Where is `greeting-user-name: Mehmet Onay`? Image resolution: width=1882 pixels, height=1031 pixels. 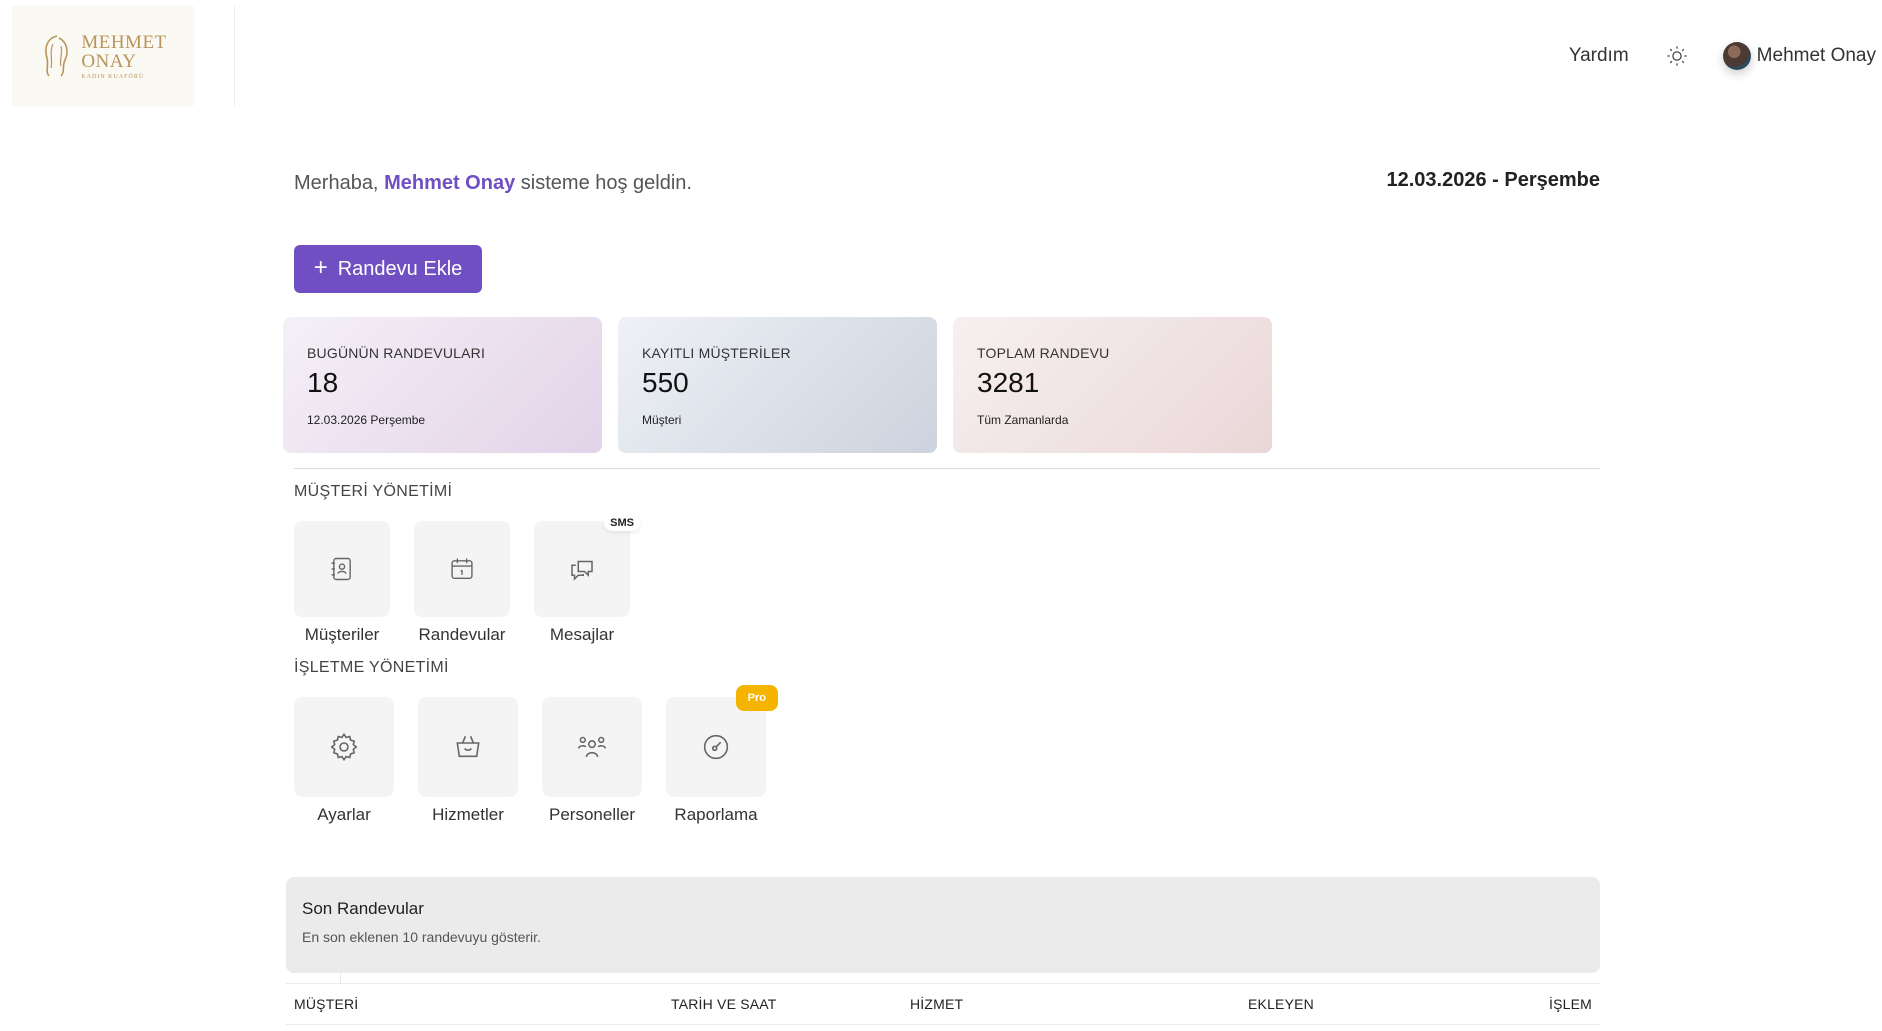
greeting-user-name: Mehmet Onay is located at coordinates (450, 183).